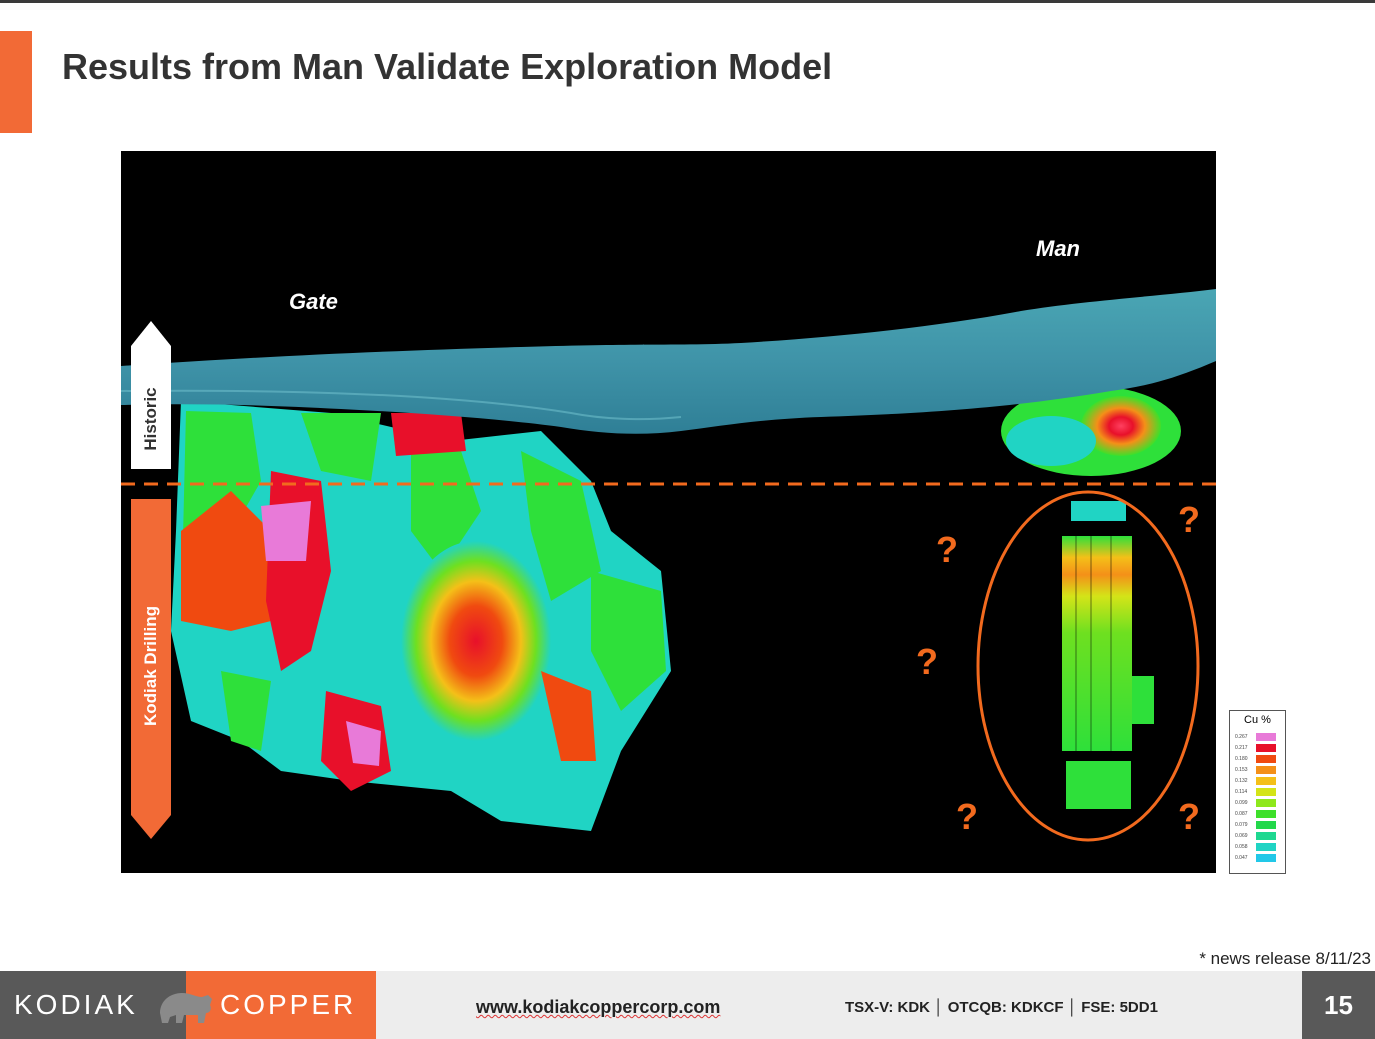 This screenshot has height=1039, width=1375. I want to click on logo-right-panel, so click(281, 1005).